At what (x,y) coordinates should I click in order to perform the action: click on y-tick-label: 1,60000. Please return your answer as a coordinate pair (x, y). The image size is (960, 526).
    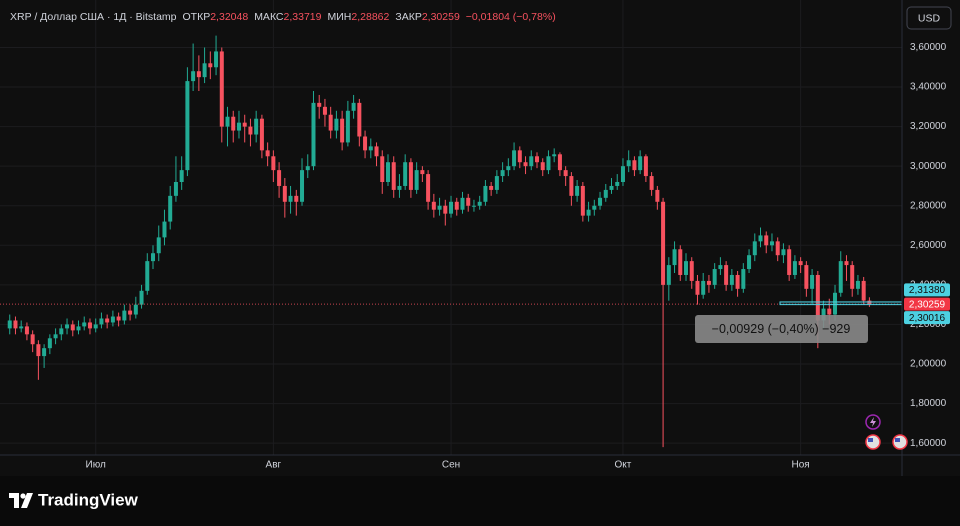
    Looking at the image, I should click on (928, 443).